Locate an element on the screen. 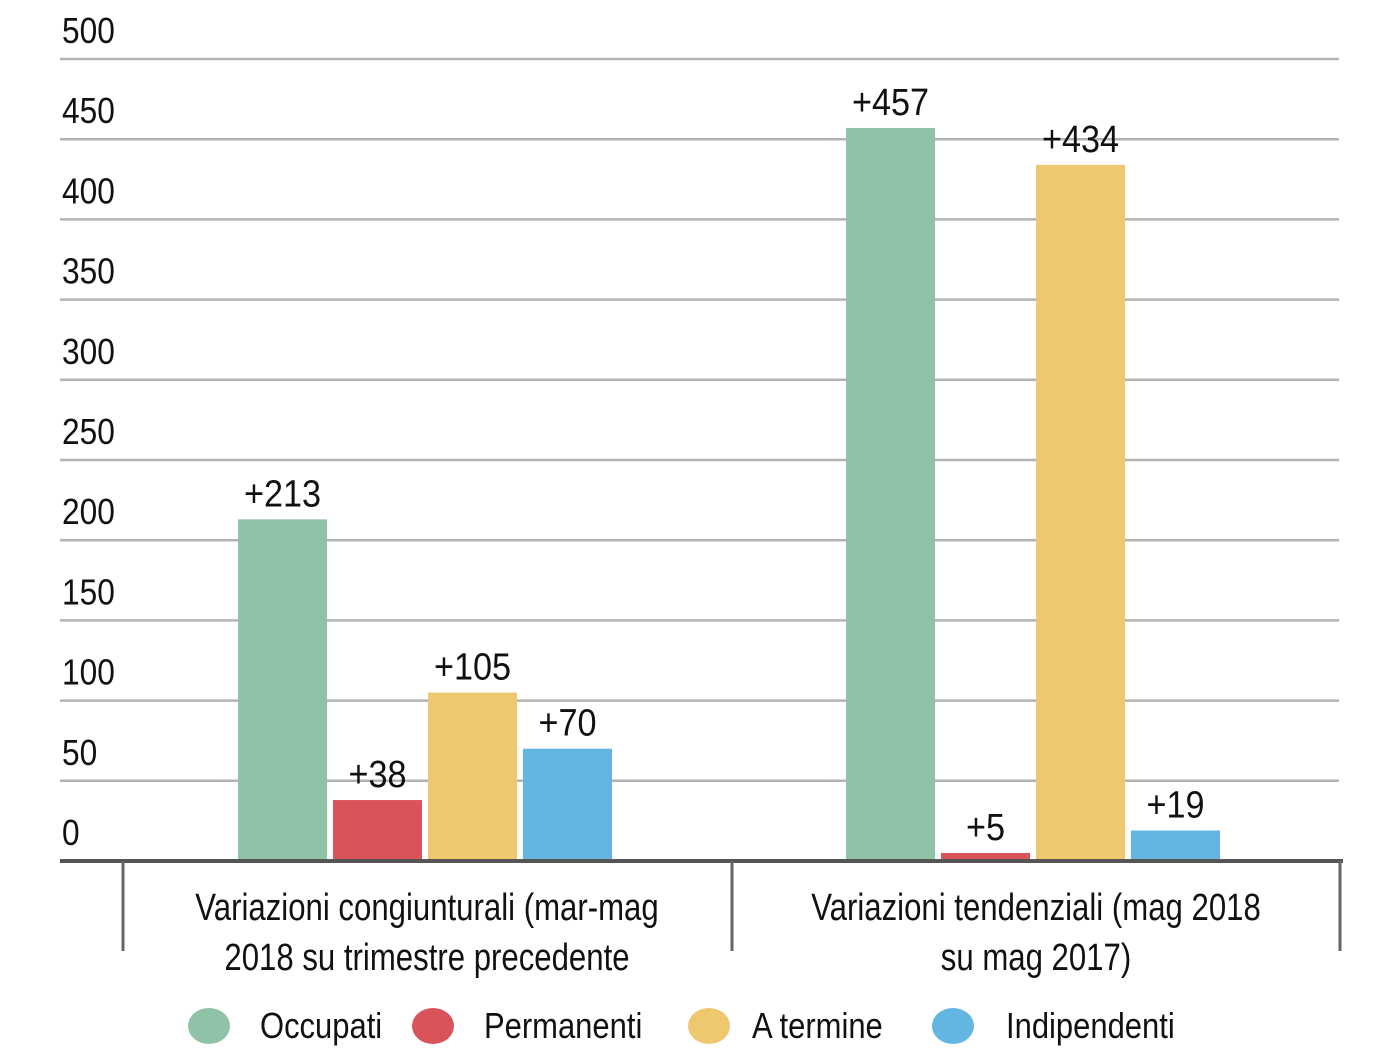 The height and width of the screenshot is (1054, 1400). y-tick-label: 100 is located at coordinates (88, 673).